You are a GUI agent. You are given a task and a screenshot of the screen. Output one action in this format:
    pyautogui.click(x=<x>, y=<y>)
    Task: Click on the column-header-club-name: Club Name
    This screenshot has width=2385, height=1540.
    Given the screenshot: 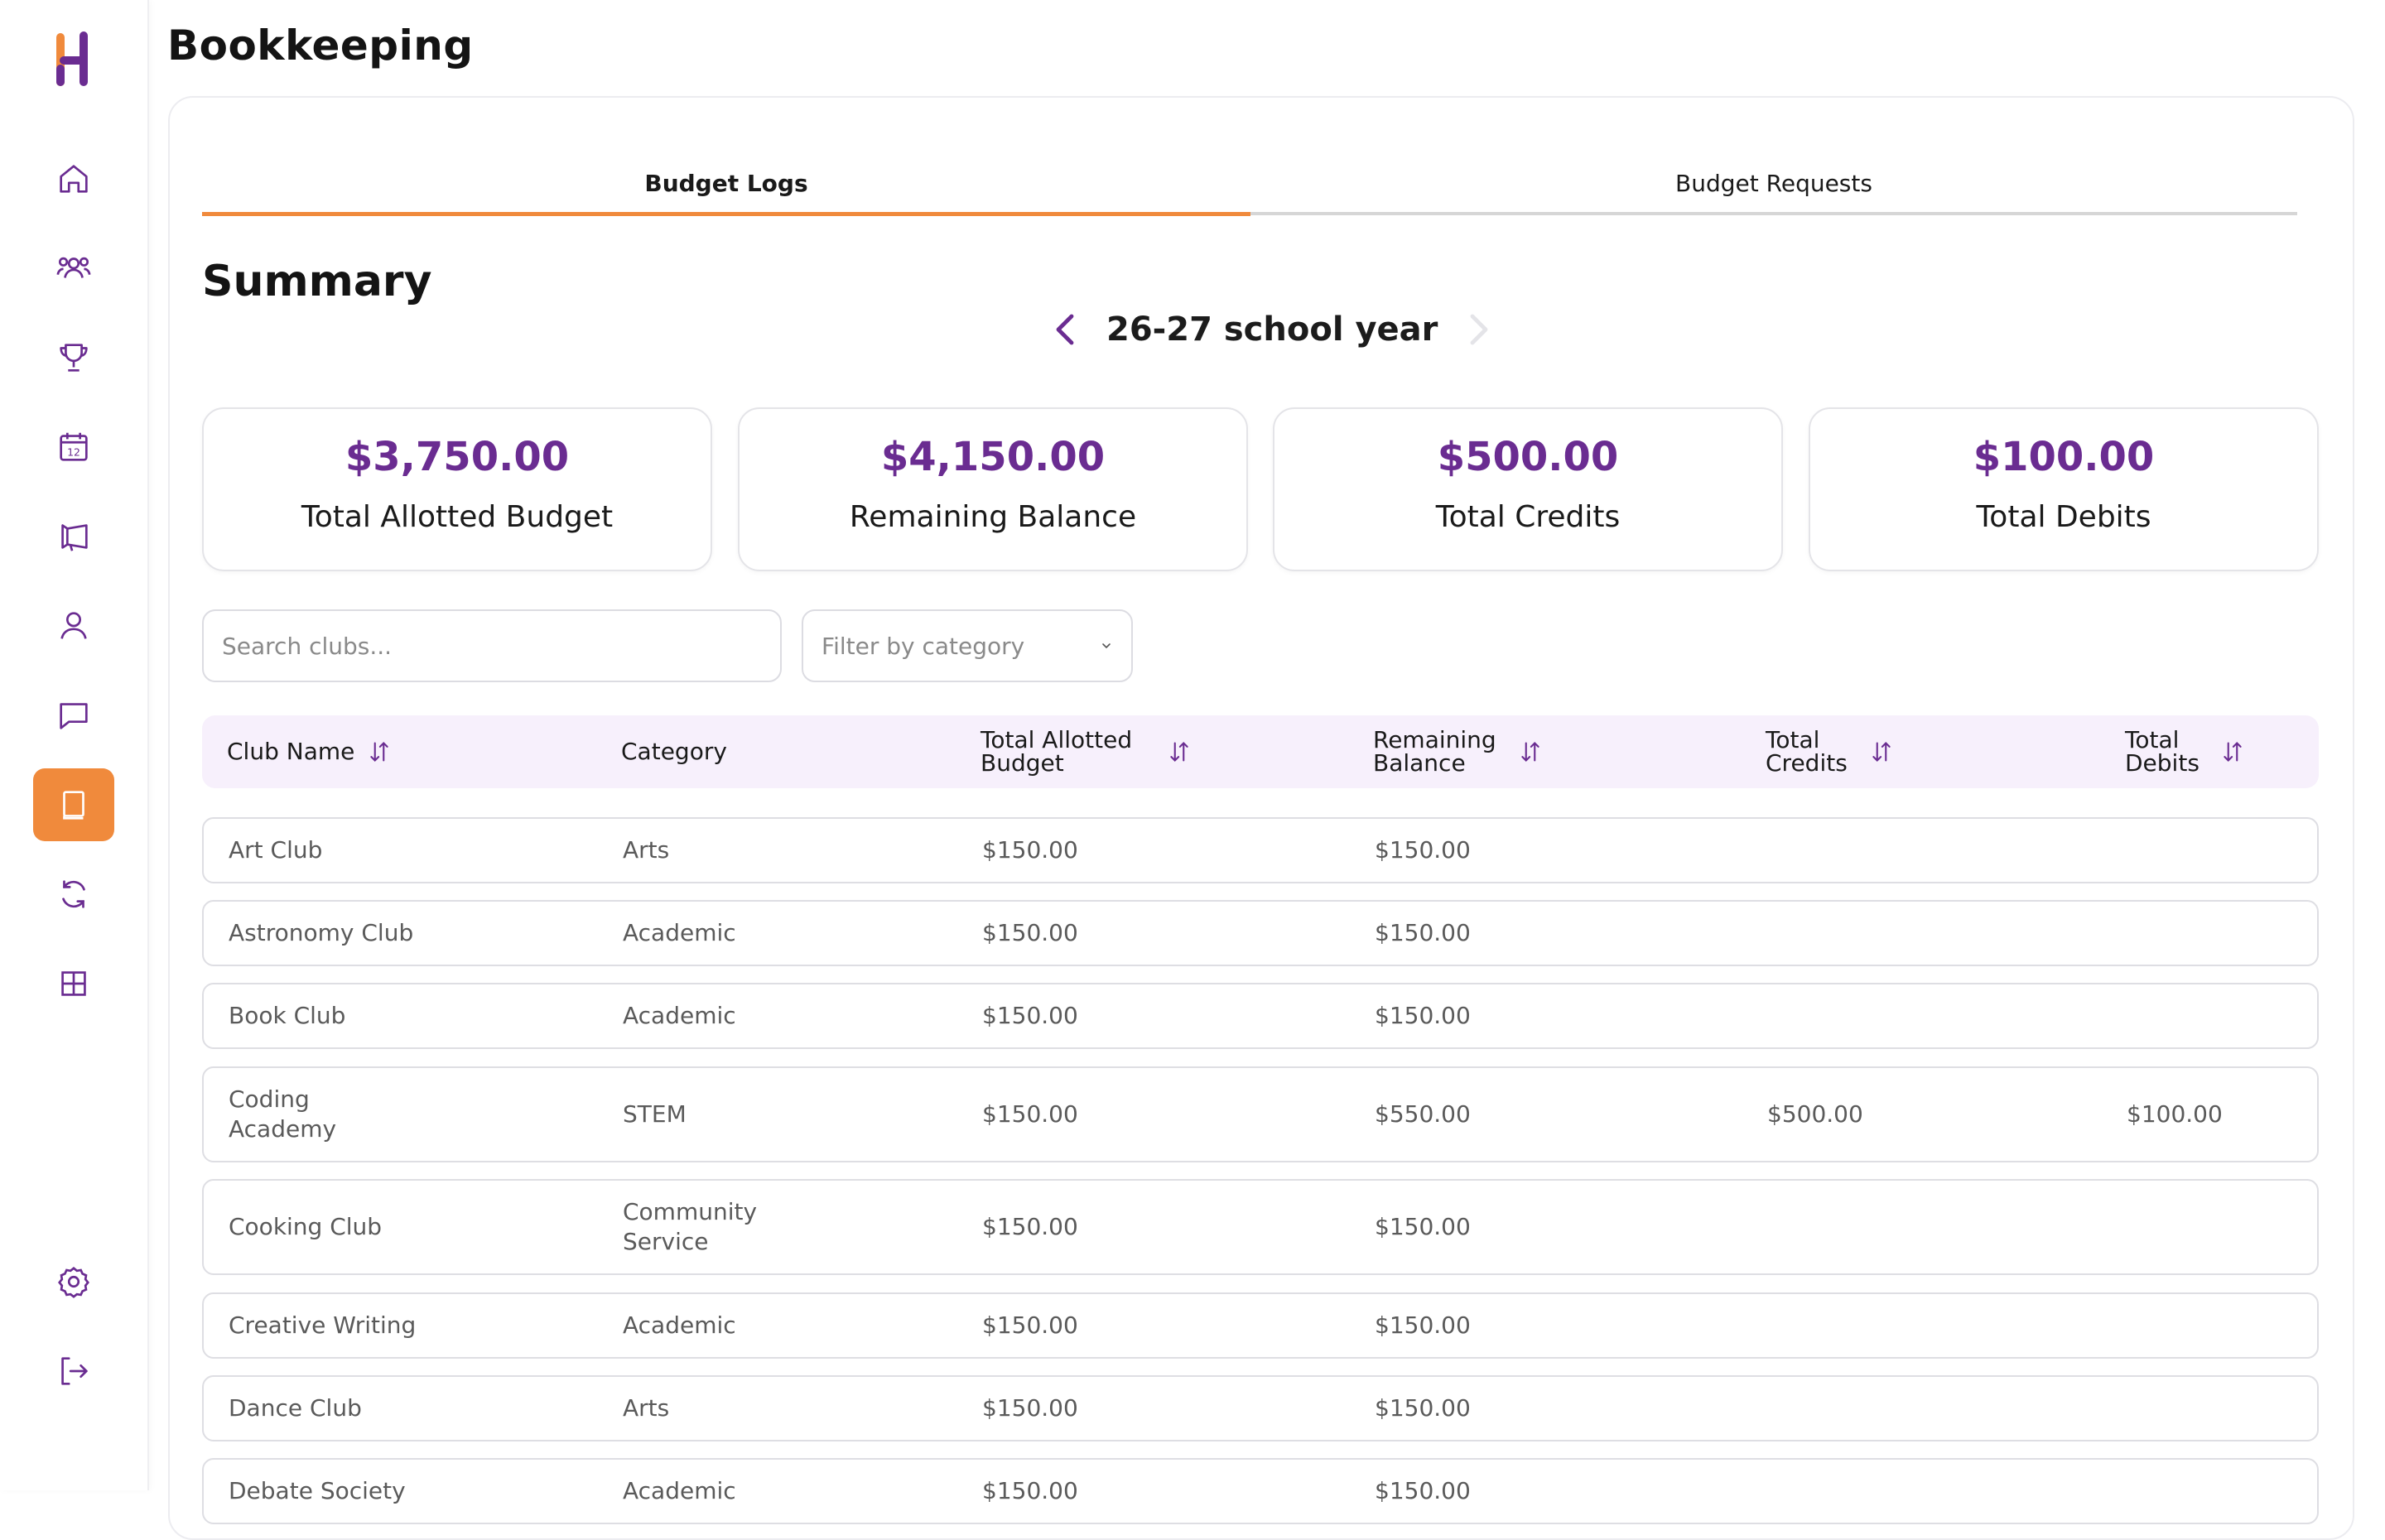 What is the action you would take?
    pyautogui.click(x=309, y=752)
    